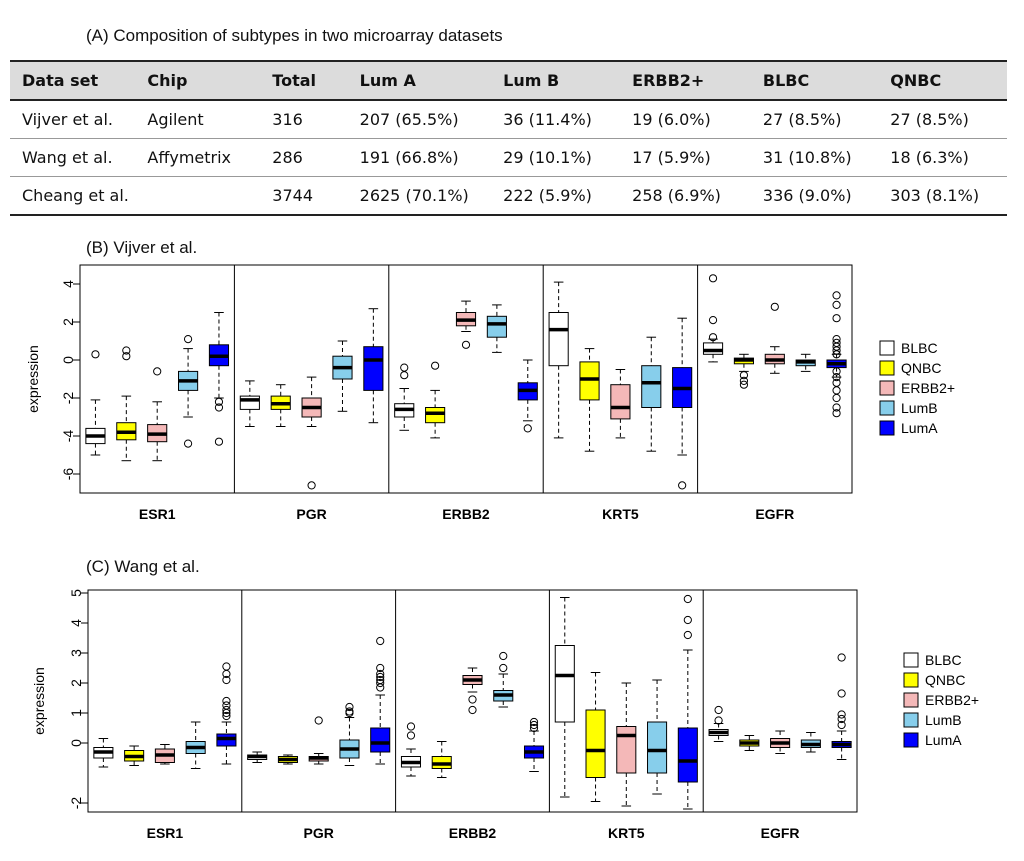 This screenshot has width=1024, height=861. I want to click on panel-c-title: (C) Wang et al., so click(143, 566).